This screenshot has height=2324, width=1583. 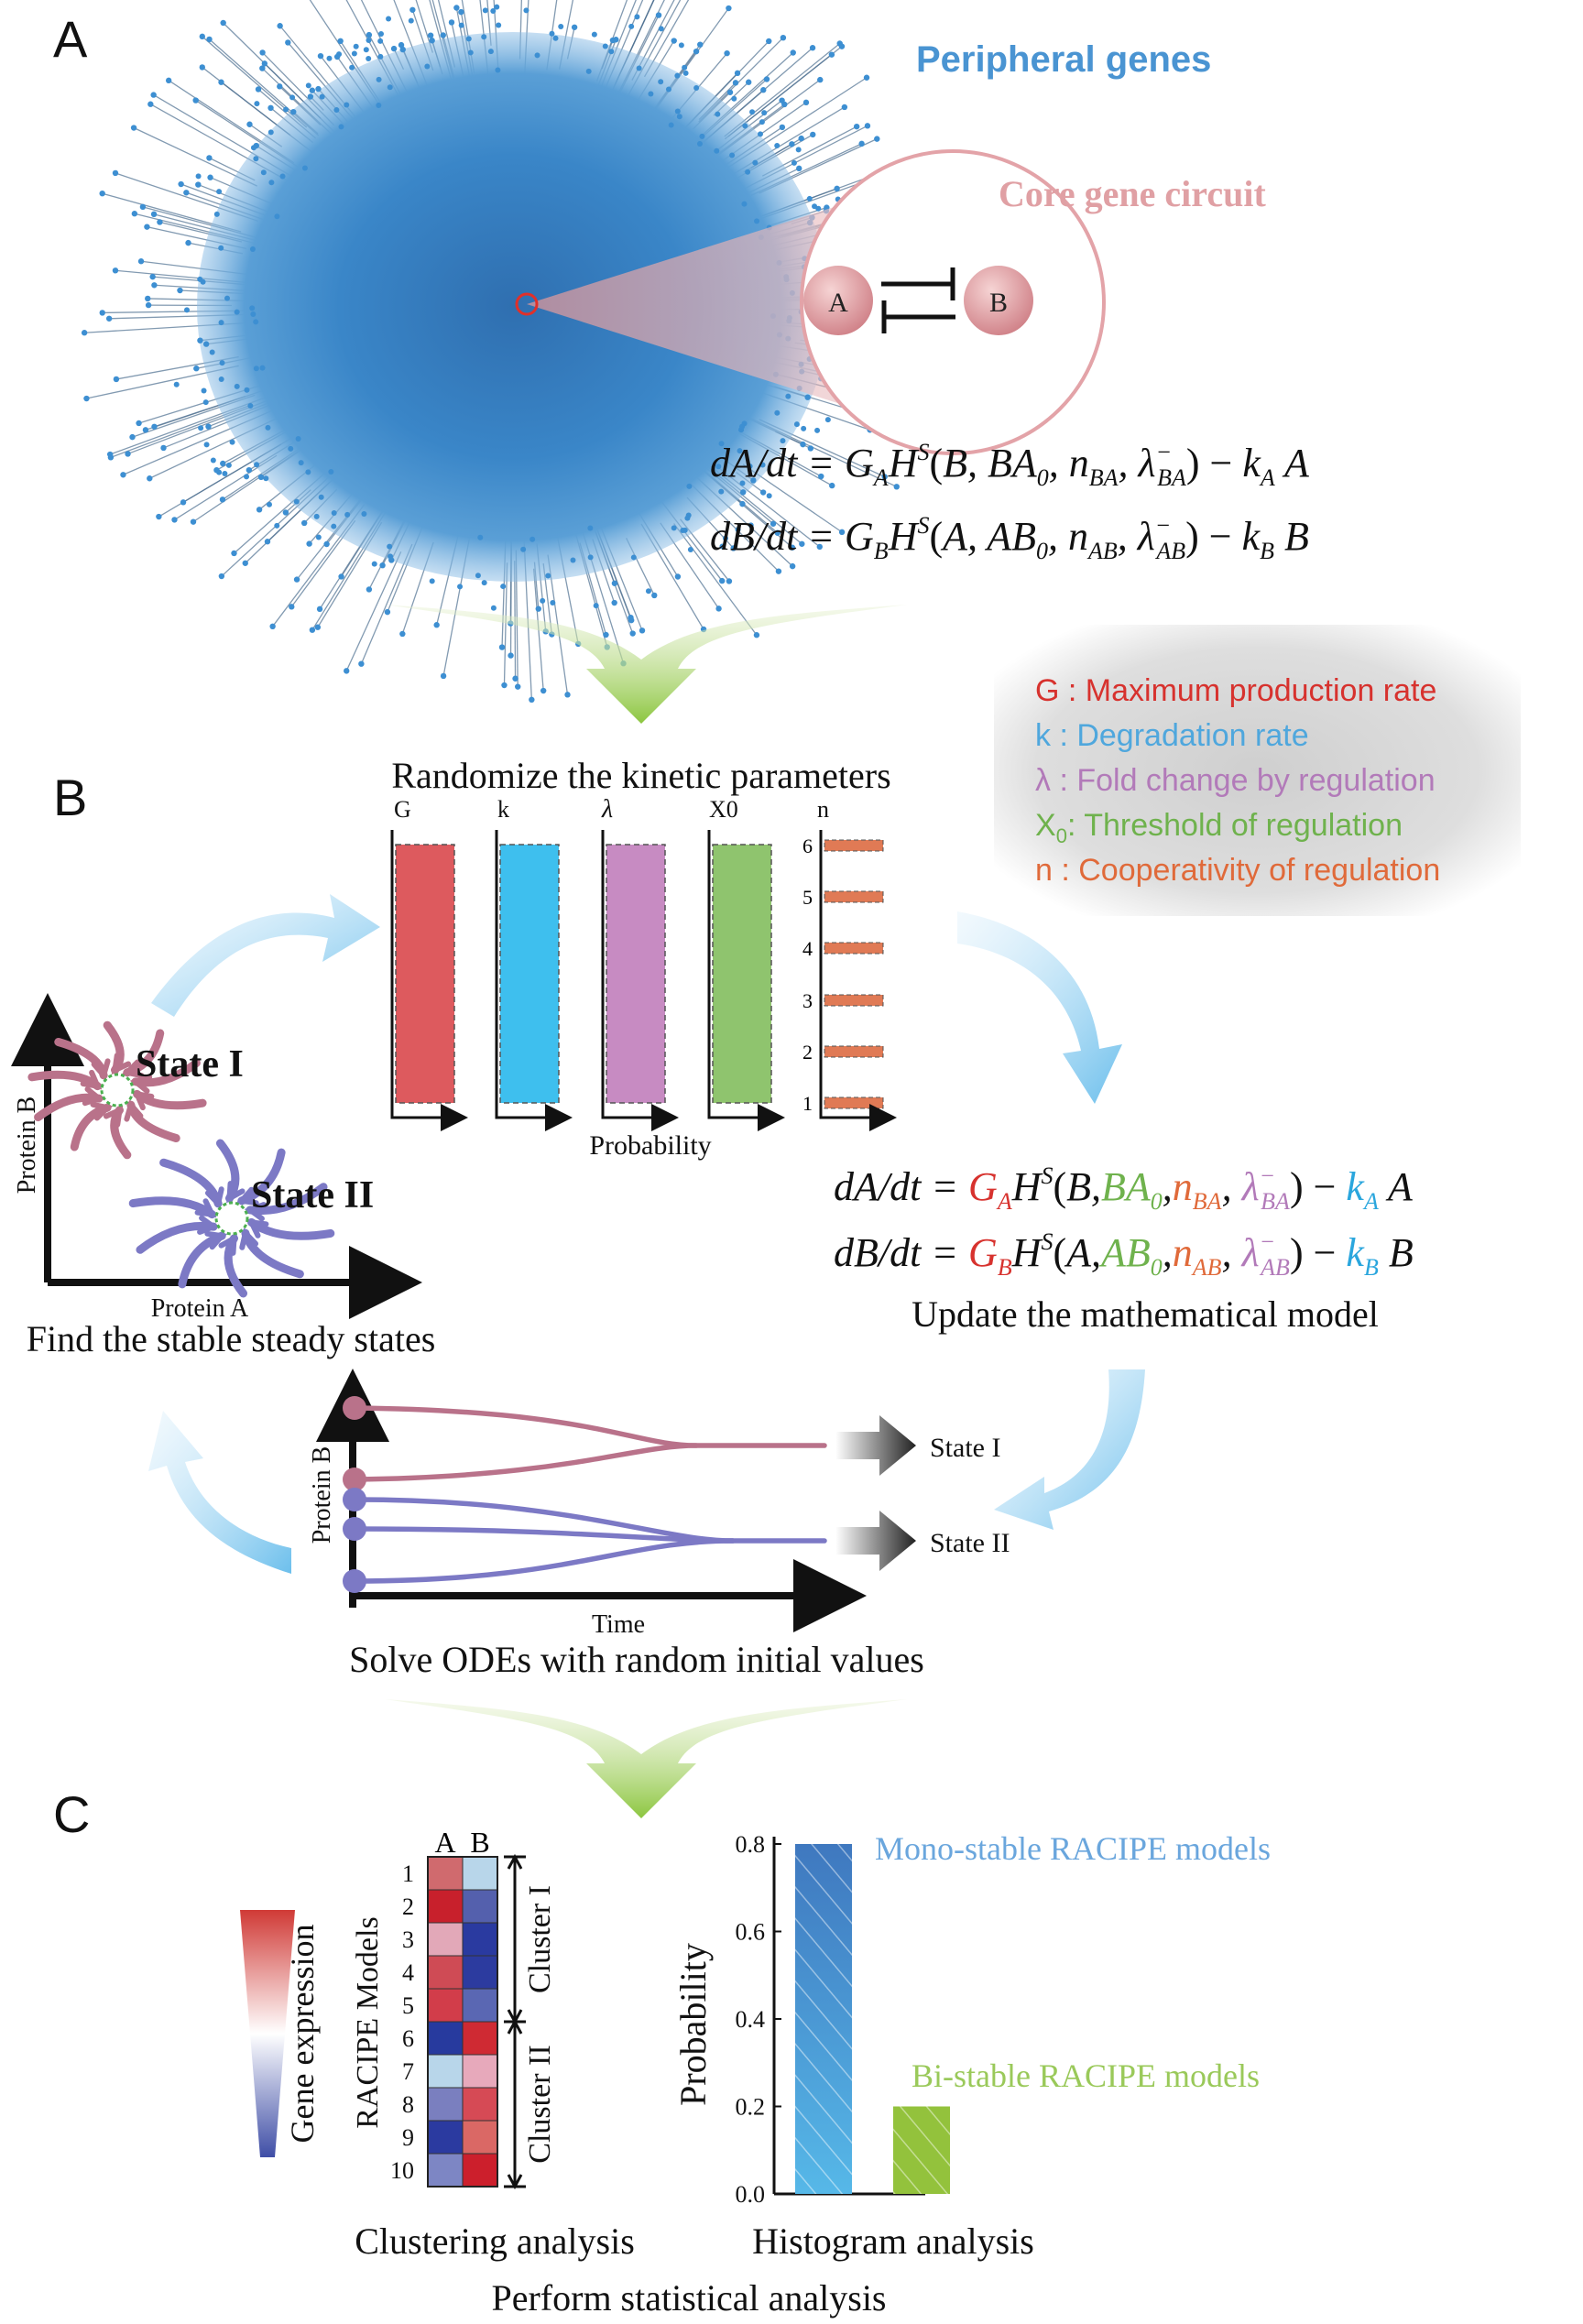 What do you see at coordinates (408, 1973) in the screenshot?
I see `heatmap-row-label: 4` at bounding box center [408, 1973].